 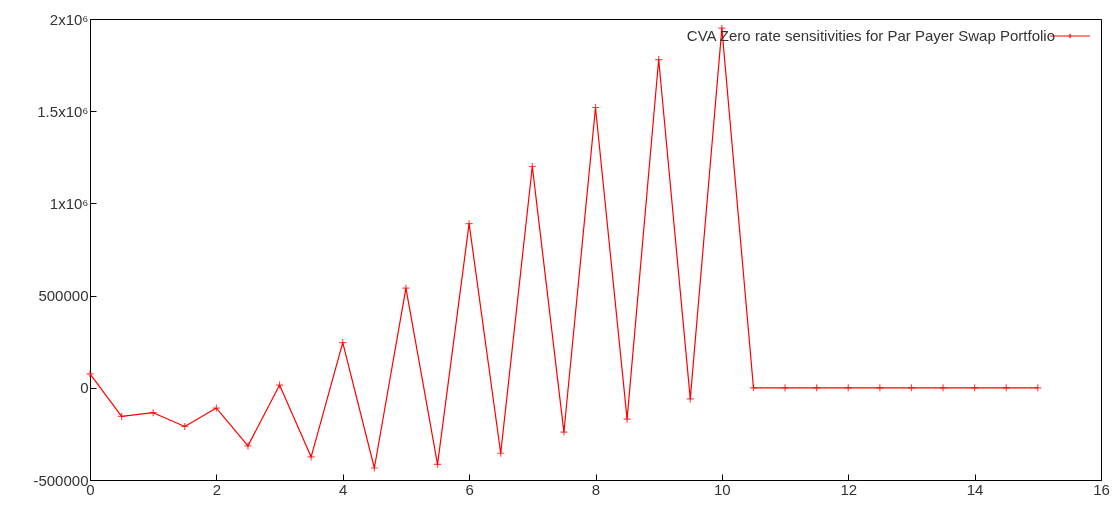 I want to click on y-tick-label: 2x10⁶, so click(x=69, y=19).